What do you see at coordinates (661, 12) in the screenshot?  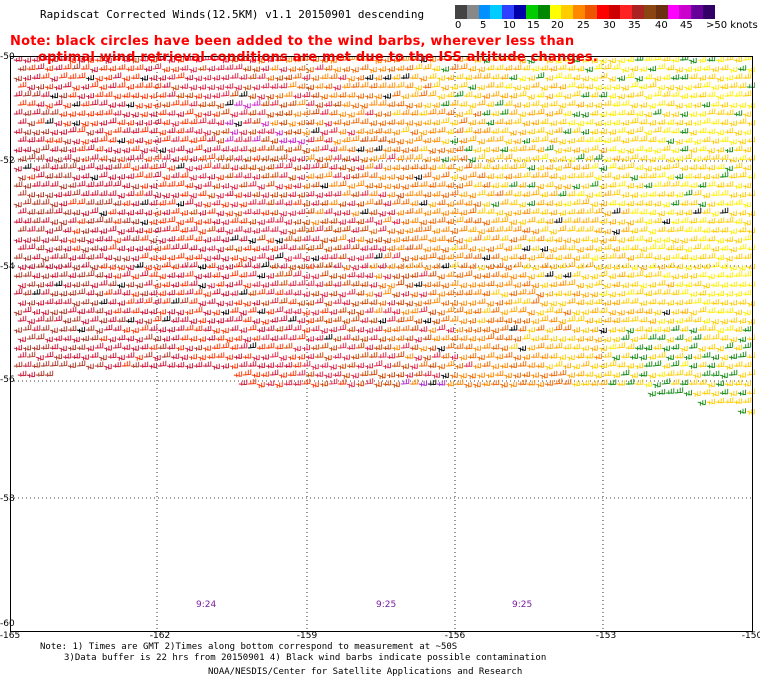 I see `colorbar-segment` at bounding box center [661, 12].